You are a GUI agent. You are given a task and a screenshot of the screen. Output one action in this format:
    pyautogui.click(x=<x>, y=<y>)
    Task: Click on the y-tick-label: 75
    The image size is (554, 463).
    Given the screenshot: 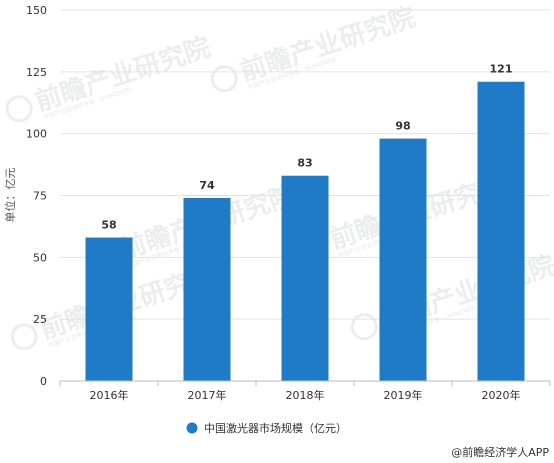 What is the action you would take?
    pyautogui.click(x=40, y=196)
    